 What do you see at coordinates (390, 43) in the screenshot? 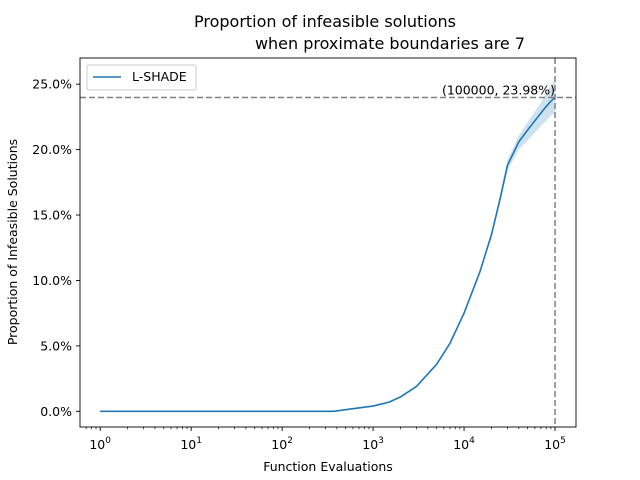
I see `chart-title-line2: when proximate boundaries are 7` at bounding box center [390, 43].